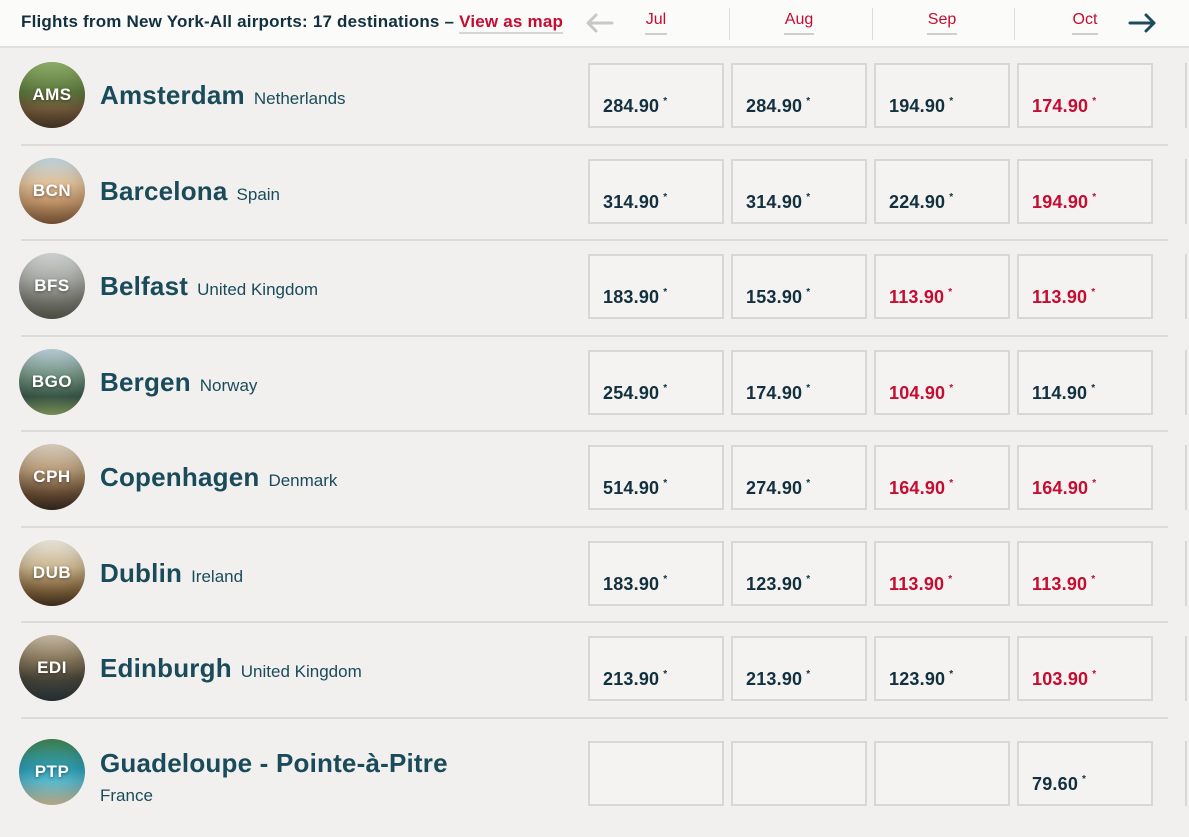 Image resolution: width=1189 pixels, height=837 pixels. I want to click on price-value: 79.60 *, so click(1059, 783).